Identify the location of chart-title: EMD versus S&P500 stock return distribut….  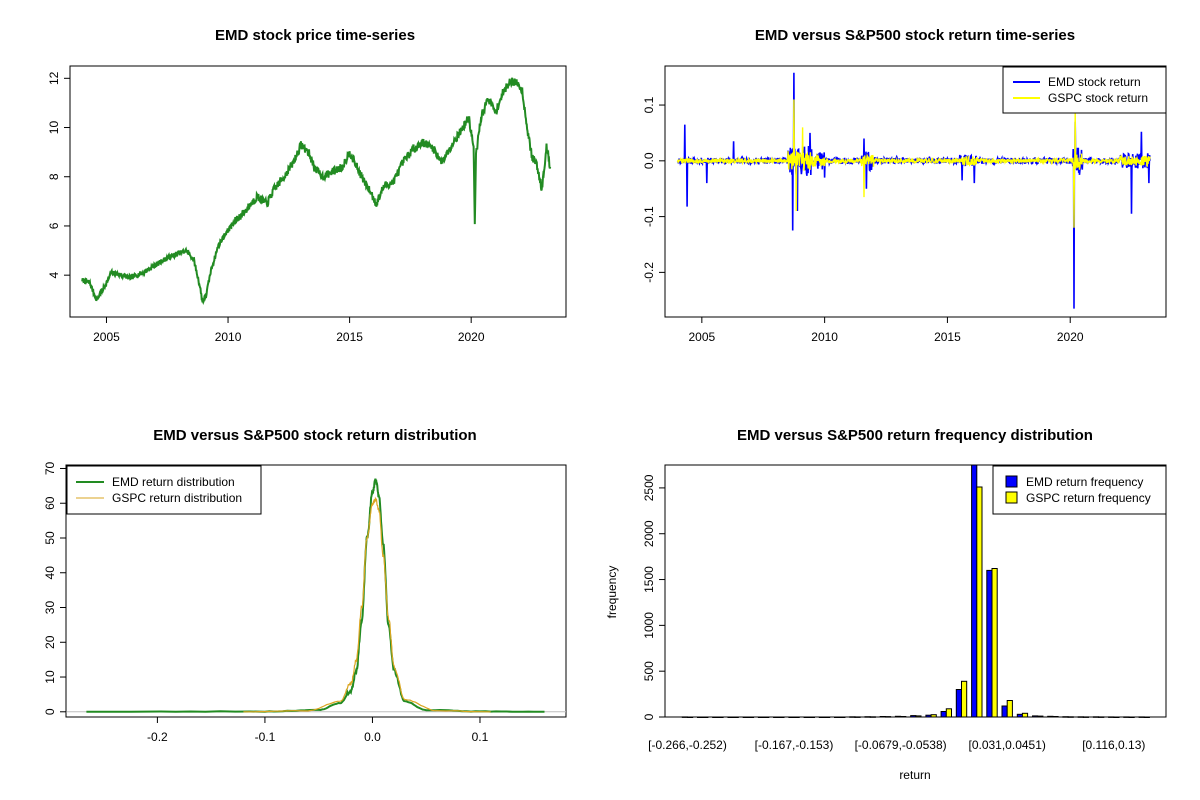
(314, 435).